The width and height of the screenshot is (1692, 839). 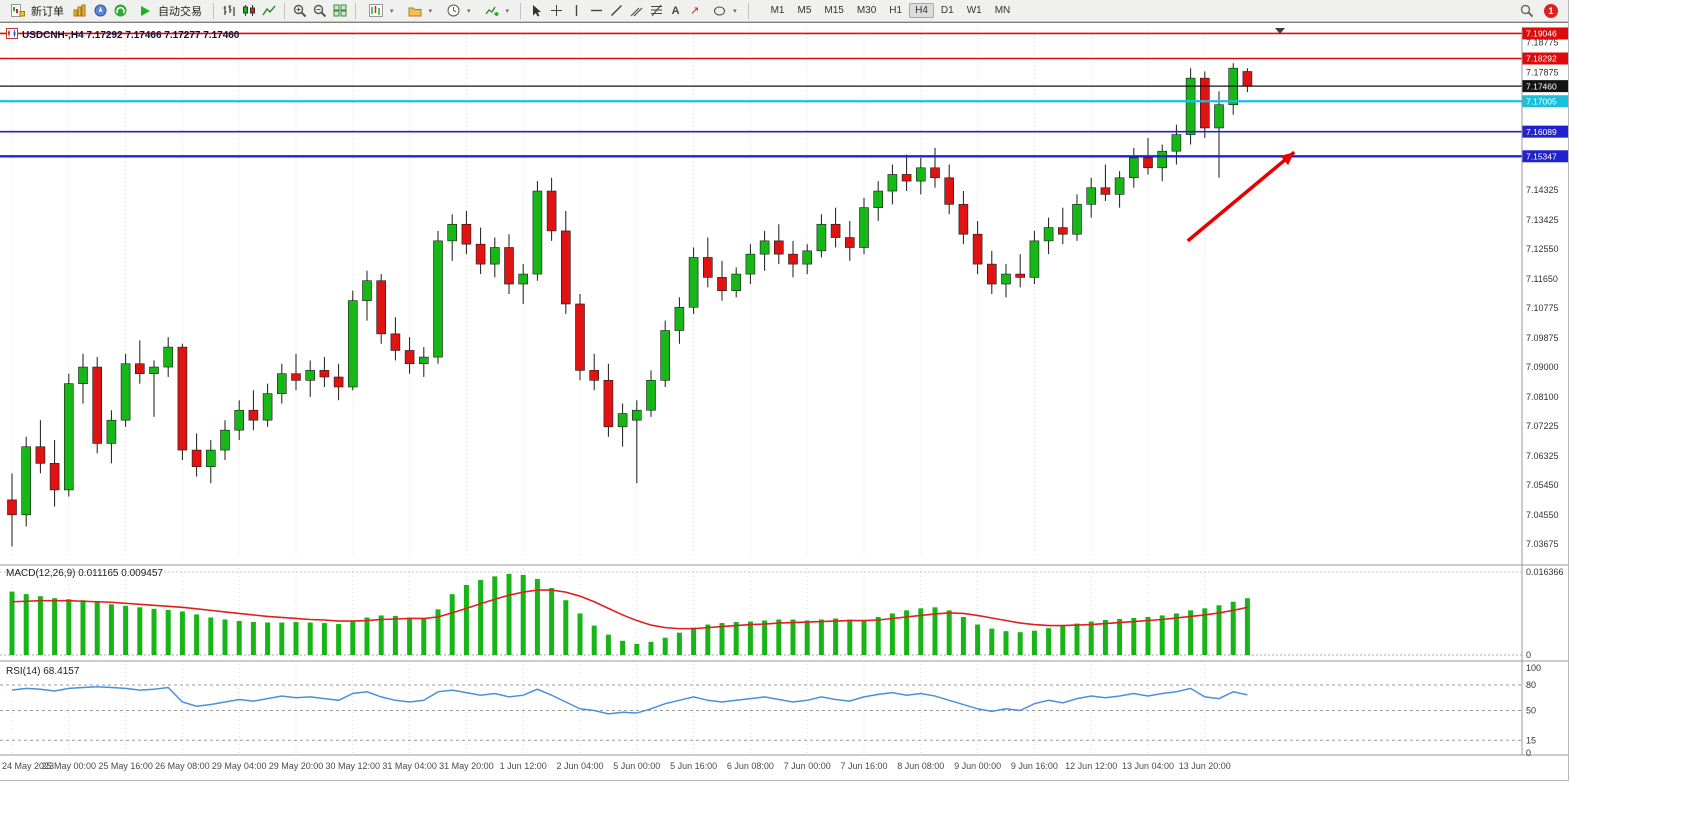 What do you see at coordinates (974, 10) in the screenshot?
I see `timeframe-w1: W1` at bounding box center [974, 10].